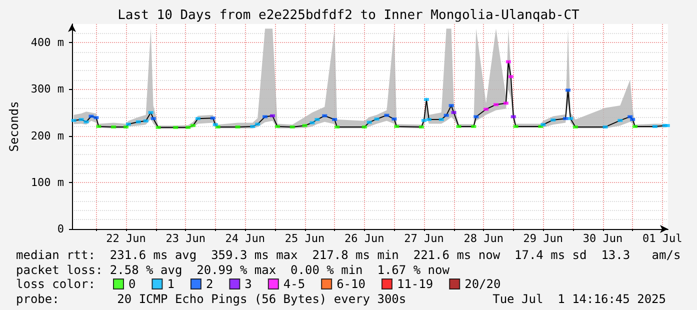 Image resolution: width=697 pixels, height=310 pixels. I want to click on x-tick-label: 24 Jun, so click(245, 238).